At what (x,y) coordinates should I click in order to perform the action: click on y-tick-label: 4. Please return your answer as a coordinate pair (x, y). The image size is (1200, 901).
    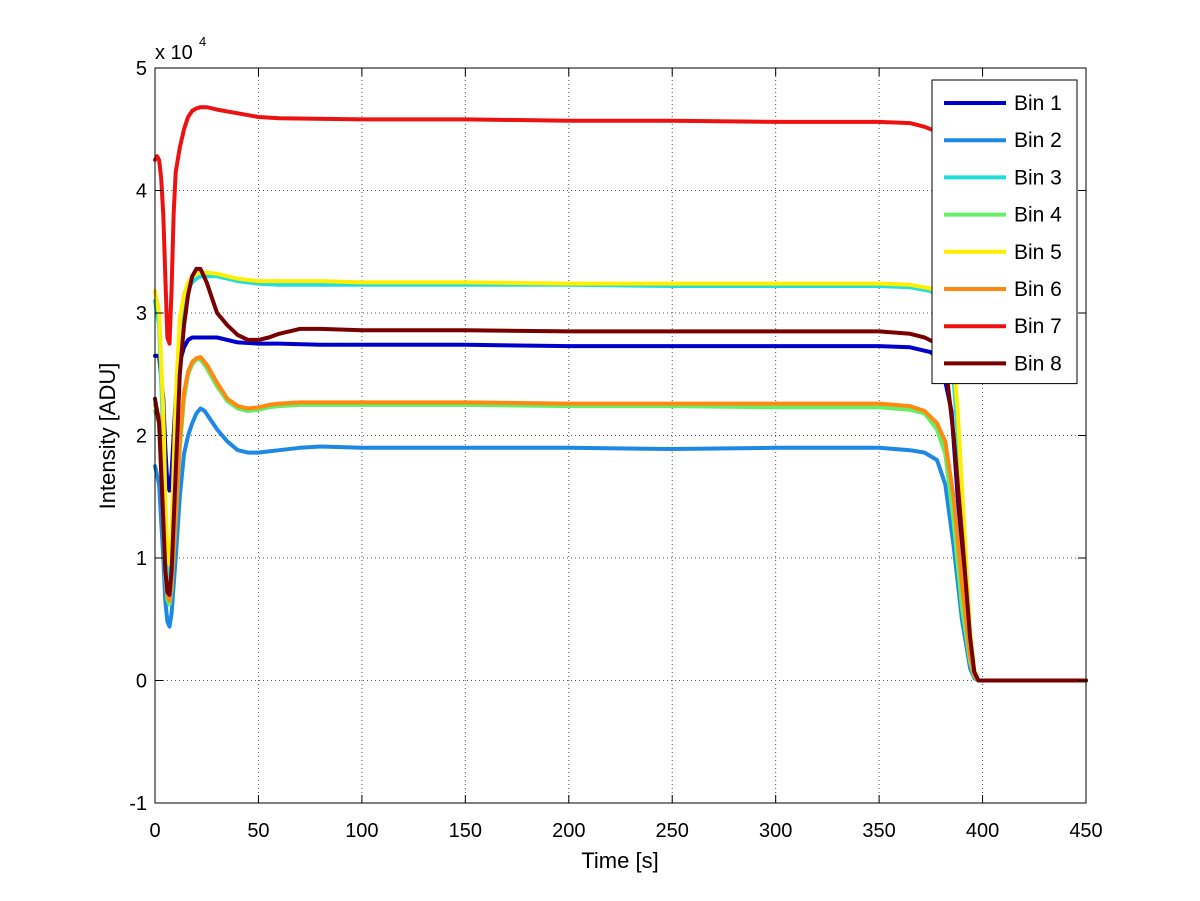
    Looking at the image, I should click on (141, 192).